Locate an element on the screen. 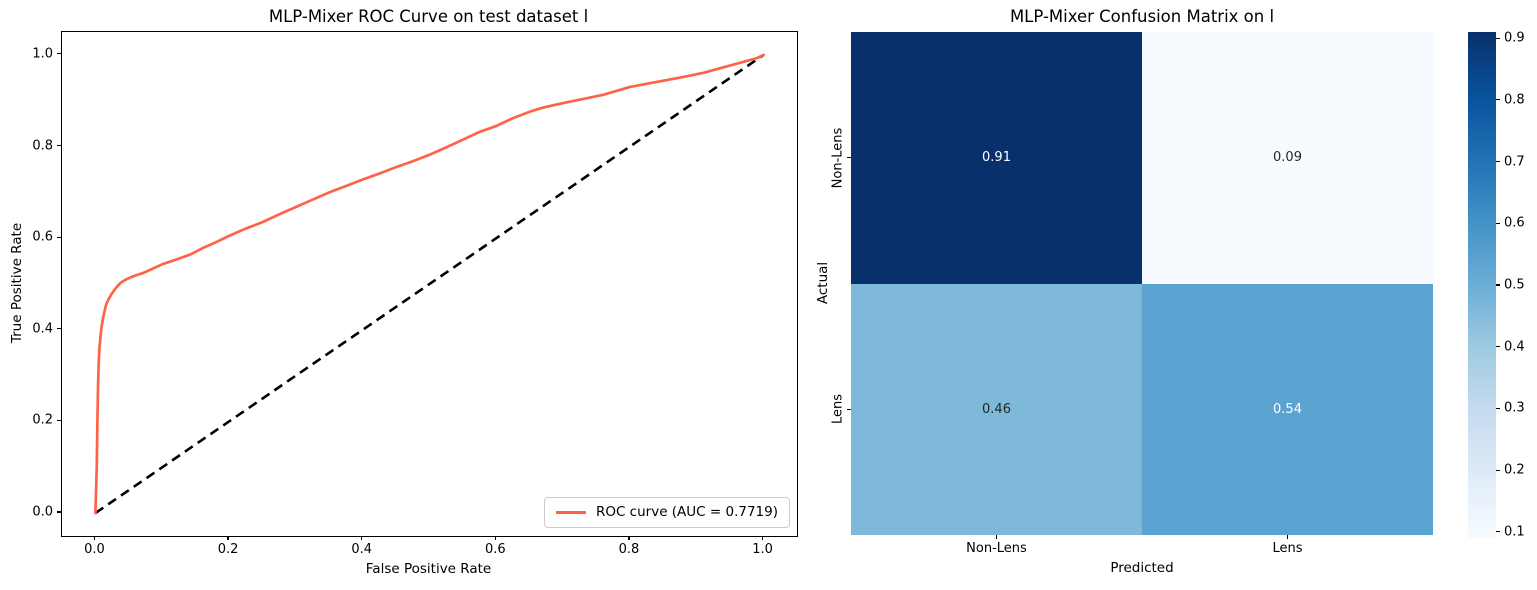 This screenshot has width=1537, height=590. roc-legend: ROC curve (AUC = 0.7719) is located at coordinates (666, 512).